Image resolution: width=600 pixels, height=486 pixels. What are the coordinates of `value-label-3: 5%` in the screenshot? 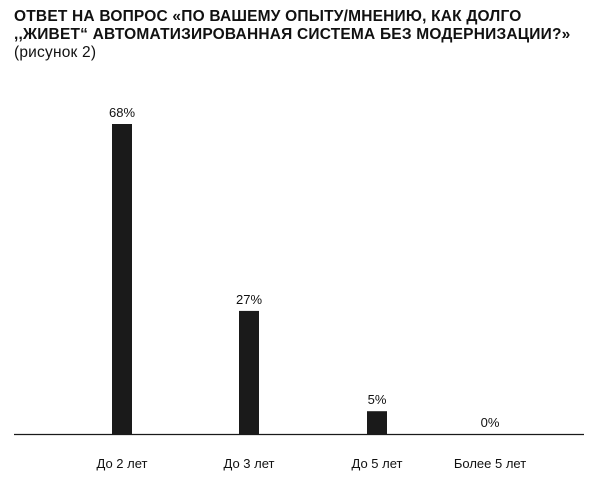 It's located at (377, 399).